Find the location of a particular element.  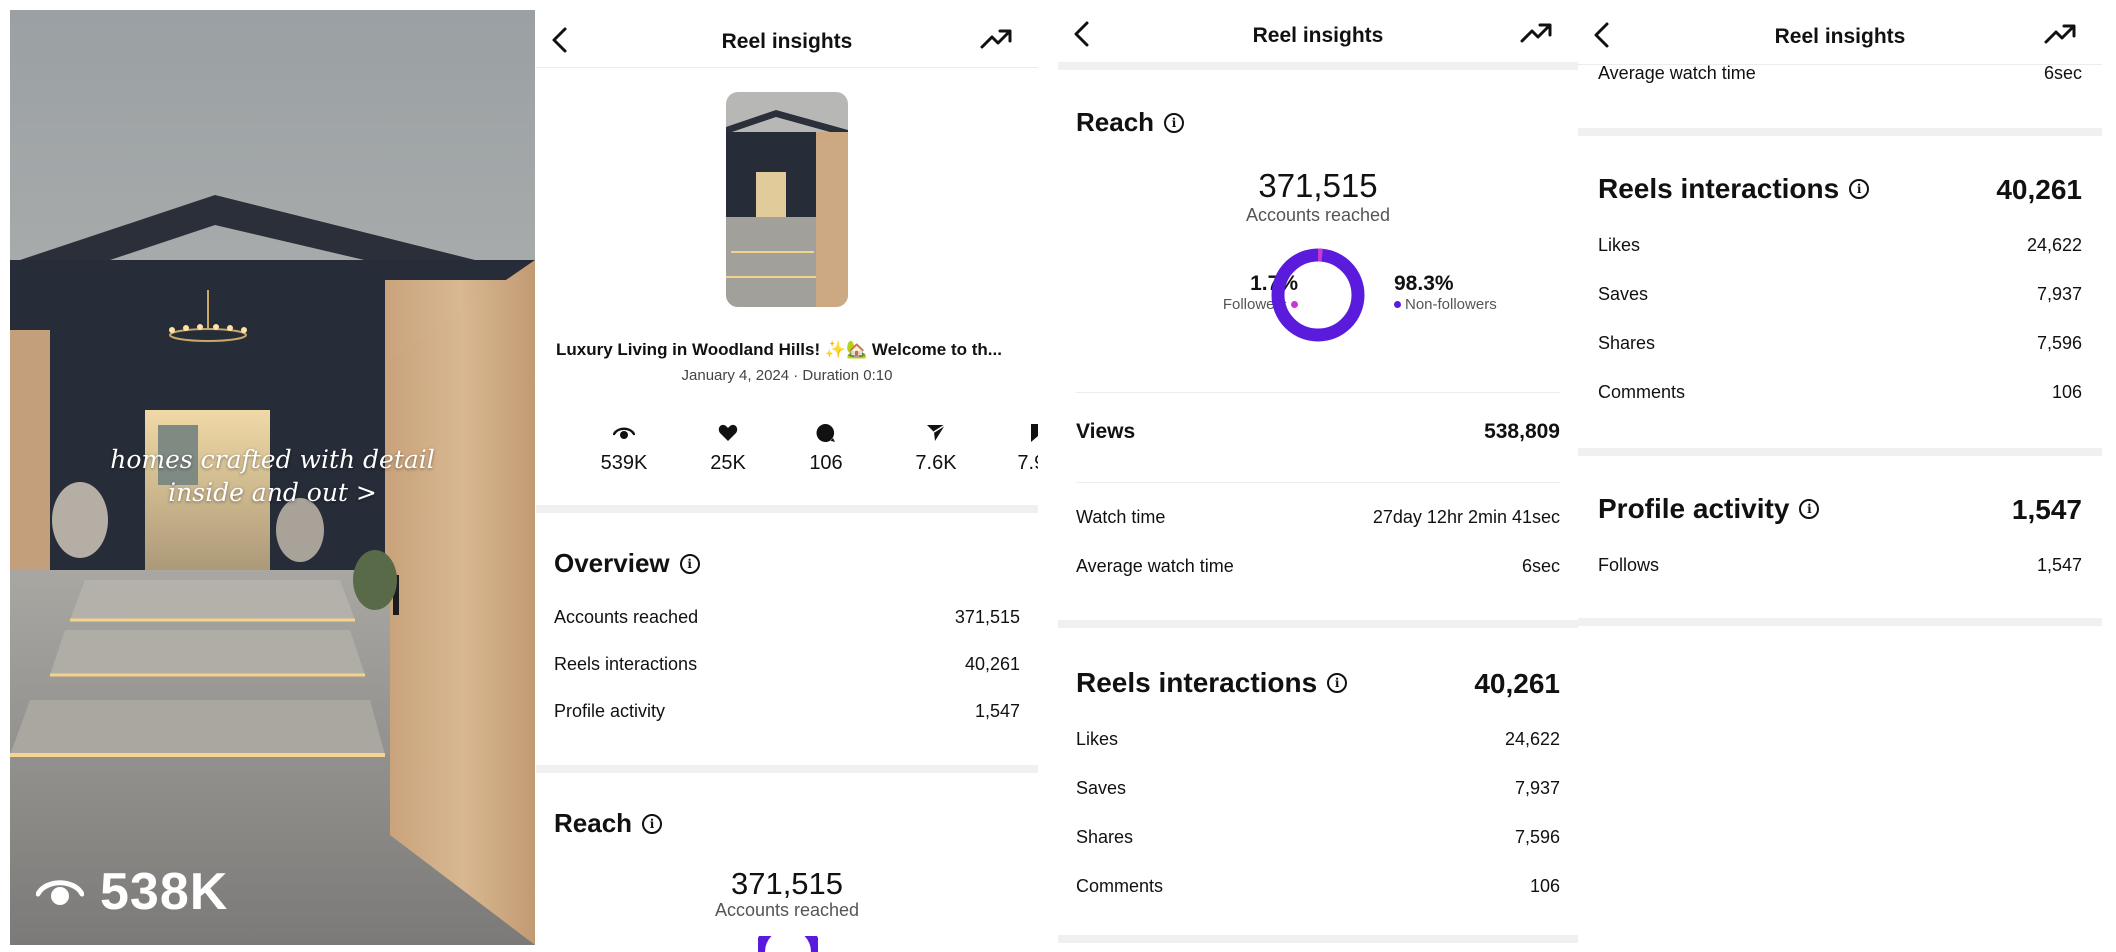

stat-views: 539K is located at coordinates (624, 447).